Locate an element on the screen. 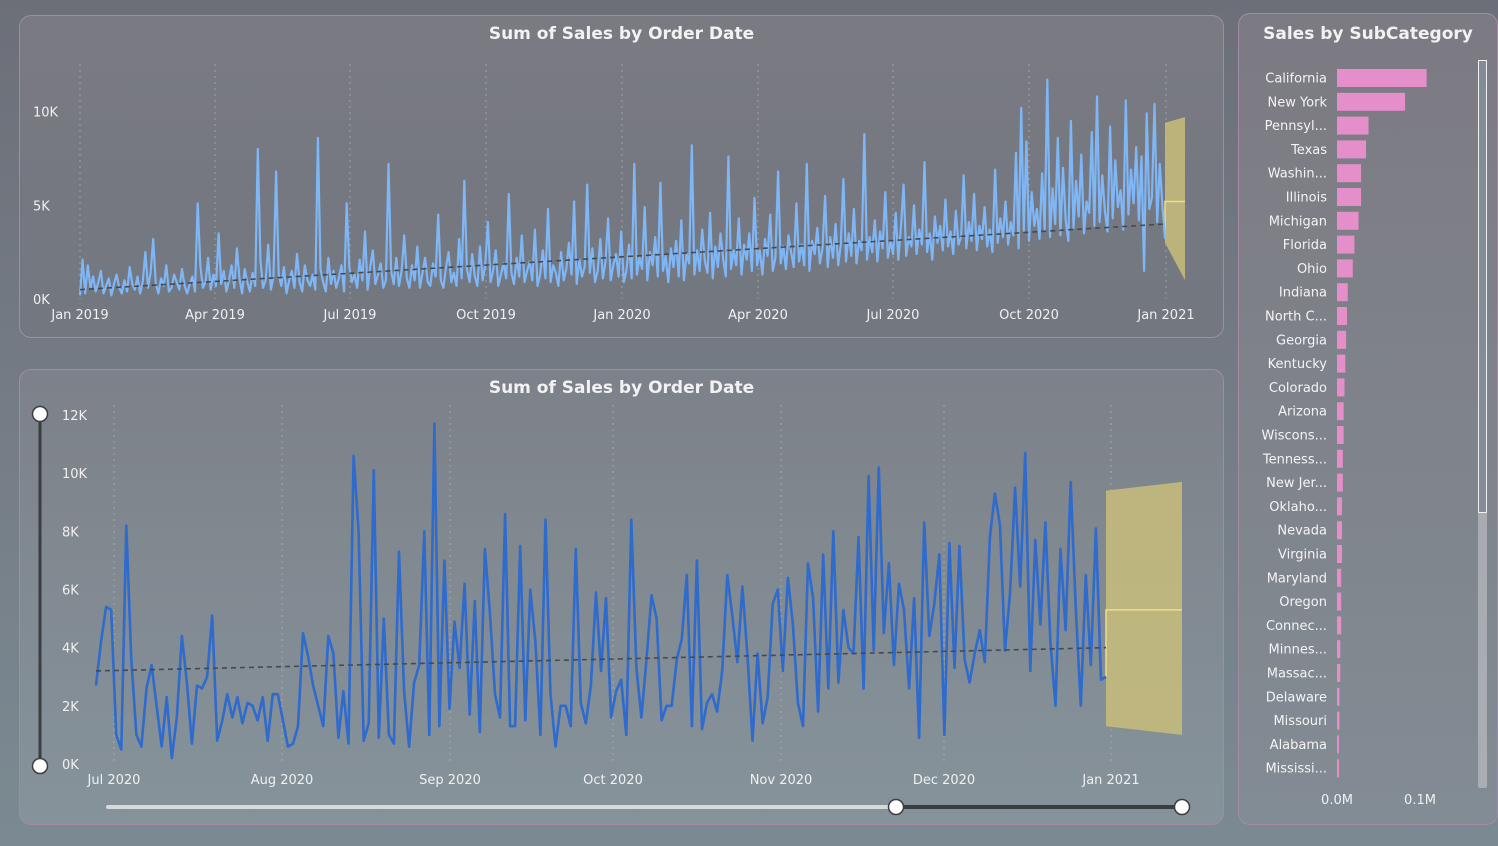 The image size is (1498, 846). category-label: Michigan is located at coordinates (1298, 221).